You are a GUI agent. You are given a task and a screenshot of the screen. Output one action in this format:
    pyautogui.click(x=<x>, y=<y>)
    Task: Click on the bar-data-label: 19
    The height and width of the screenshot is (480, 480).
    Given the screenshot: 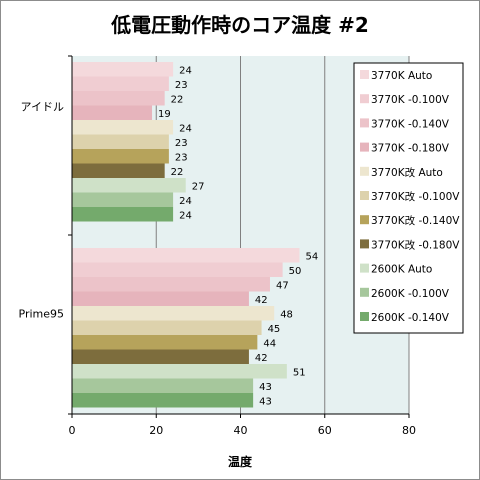 What is the action you would take?
    pyautogui.click(x=164, y=114)
    